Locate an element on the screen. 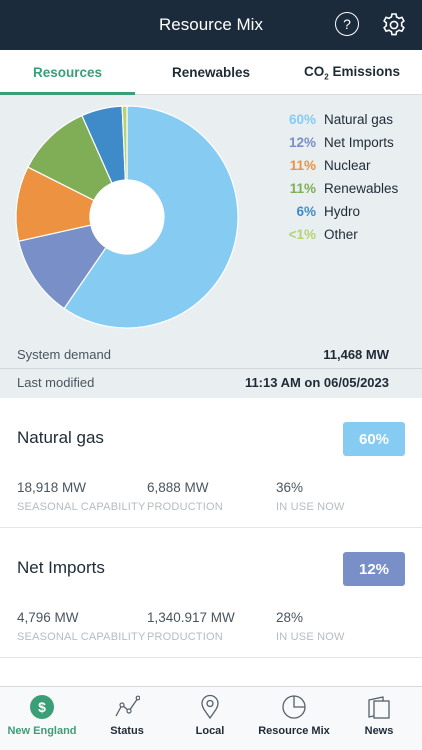  legend-item-net-imports: 12% Net Imports is located at coordinates (347, 142).